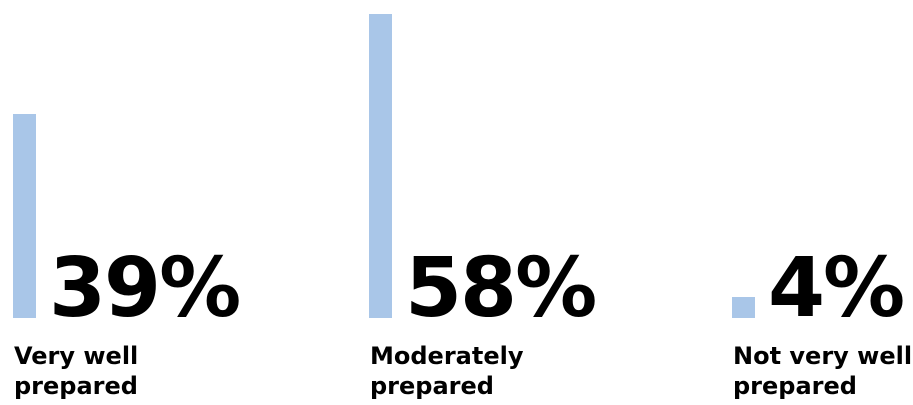  I want to click on category-label-line: Moderately, so click(447, 356).